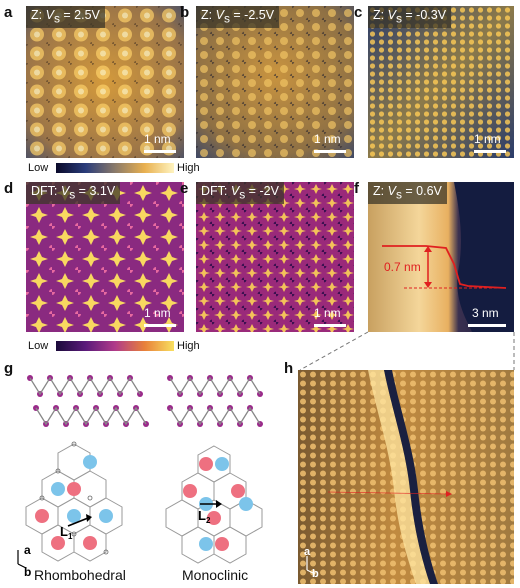 Image resolution: width=520 pixels, height=588 pixels. Describe the element at coordinates (307, 552) in the screenshot. I see `axis-a-label-h: a` at that location.